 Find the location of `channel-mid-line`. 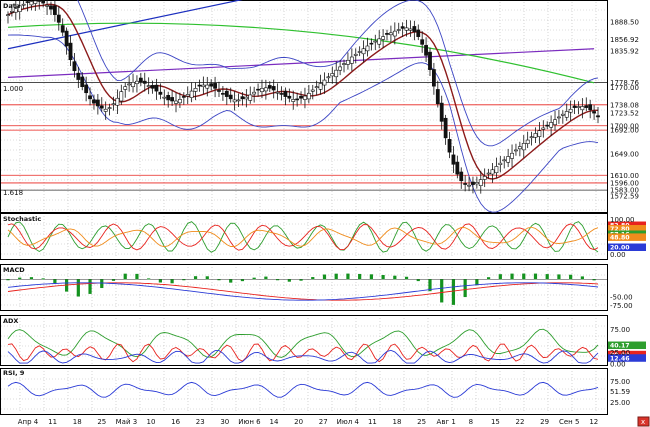

channel-mid-line is located at coordinates (301, 63).